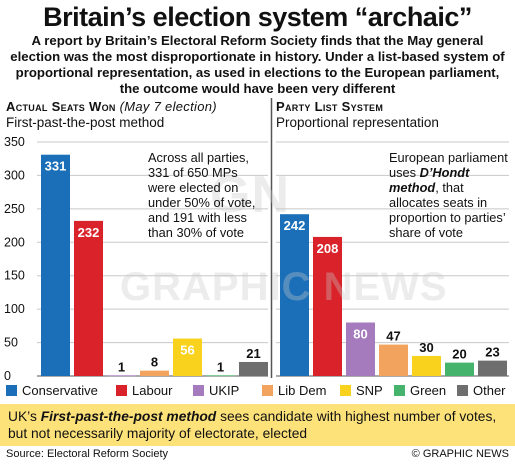 This screenshot has width=515, height=467. Describe the element at coordinates (460, 454) in the screenshot. I see `credit-text: © GRAPHIC NEWS` at that location.